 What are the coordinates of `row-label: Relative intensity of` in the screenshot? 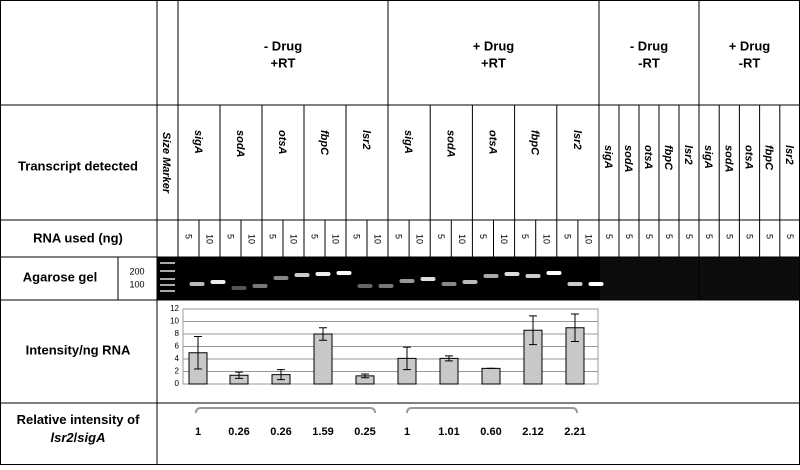 It's located at (78, 419).